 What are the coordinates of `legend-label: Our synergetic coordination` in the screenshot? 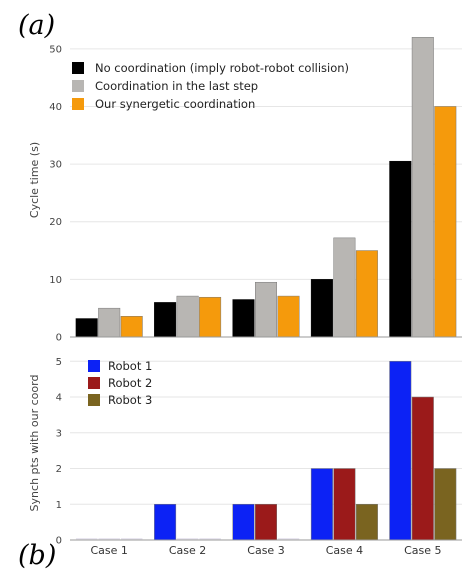 It's located at (175, 104).